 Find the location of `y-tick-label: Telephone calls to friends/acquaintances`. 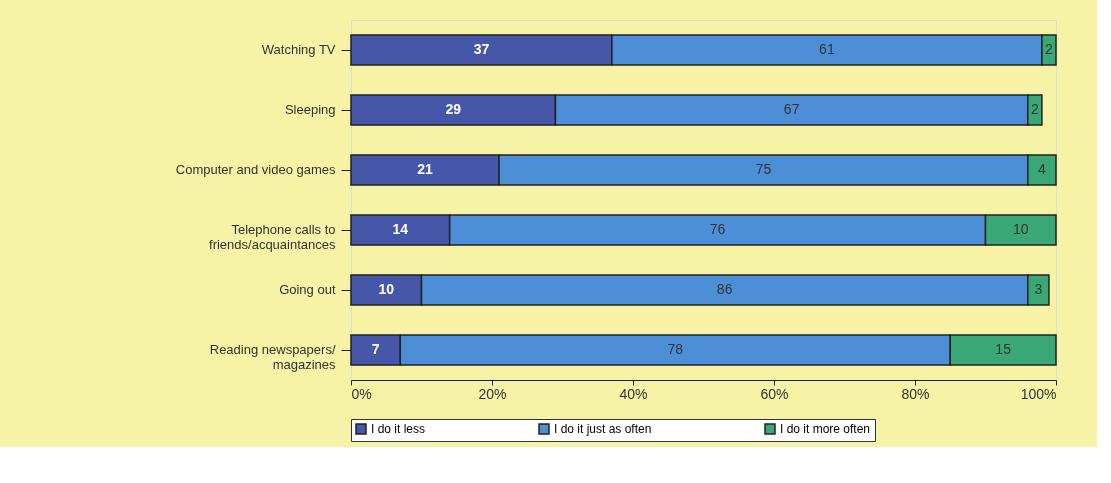

y-tick-label: Telephone calls to friends/acquaintances is located at coordinates (272, 237).